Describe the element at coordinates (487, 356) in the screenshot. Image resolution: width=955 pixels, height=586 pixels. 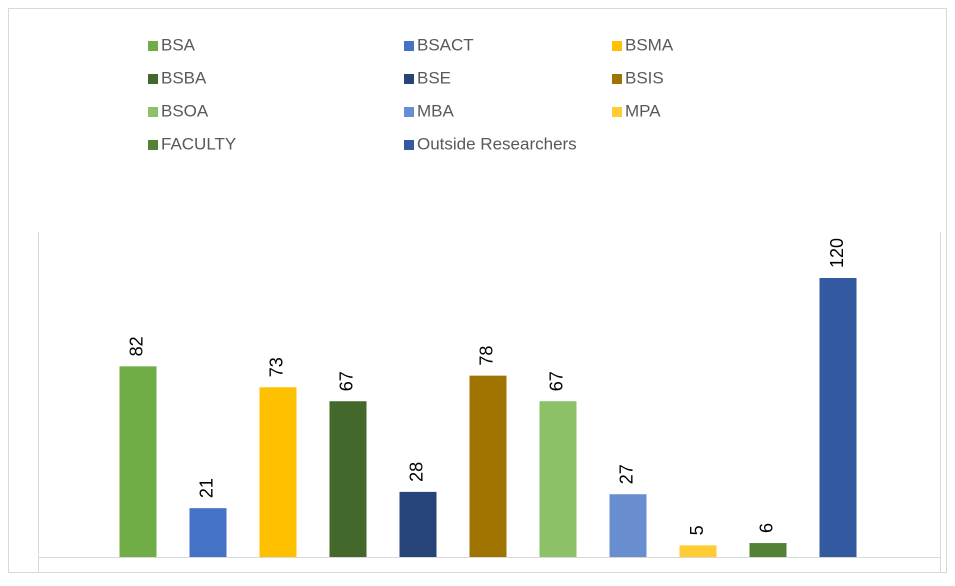
I see `data-label: 78` at that location.